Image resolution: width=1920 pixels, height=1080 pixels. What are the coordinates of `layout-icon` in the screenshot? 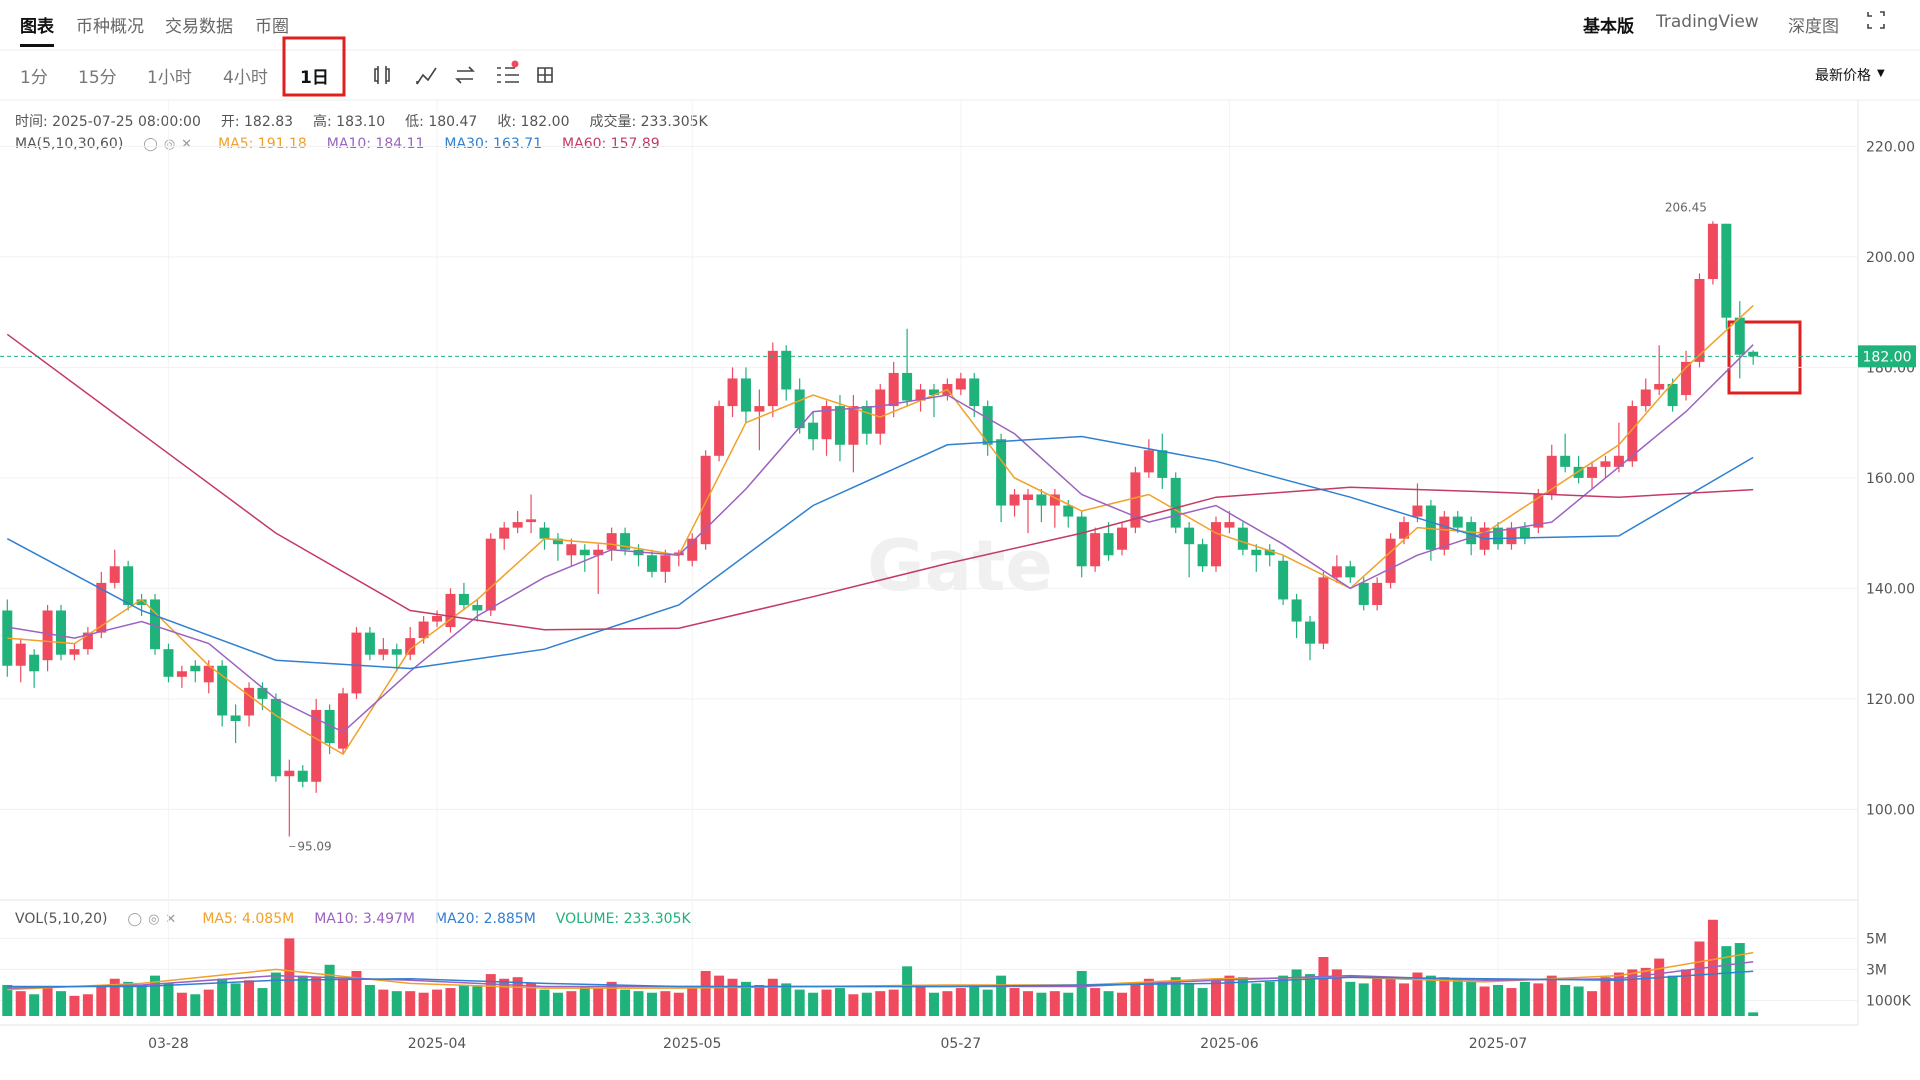 It's located at (545, 75).